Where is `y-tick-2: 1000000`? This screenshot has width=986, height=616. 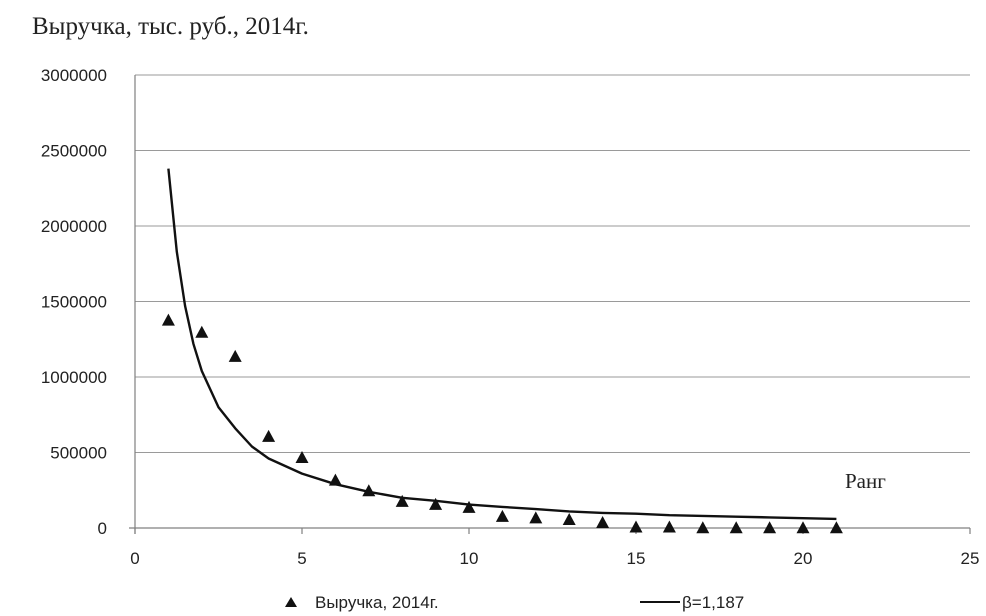
y-tick-2: 1000000 is located at coordinates (74, 377).